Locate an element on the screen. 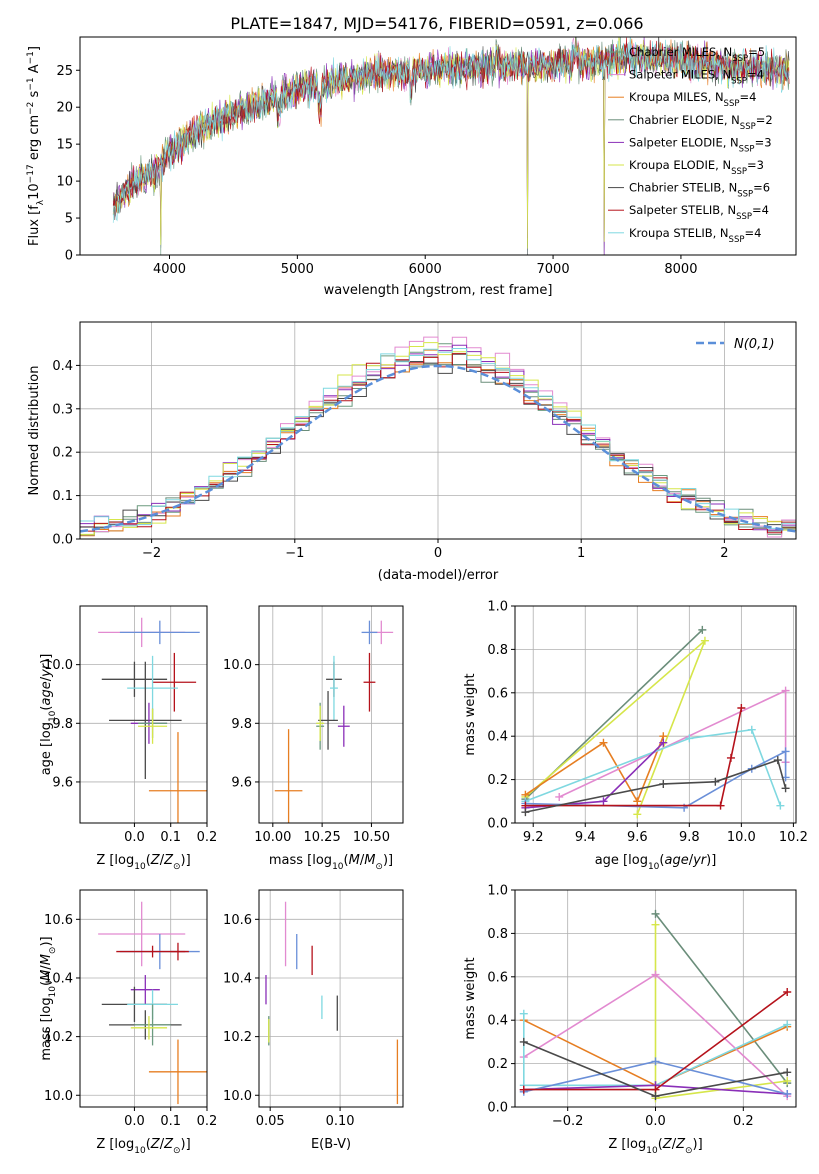  normal-curve is located at coordinates (438, 448).